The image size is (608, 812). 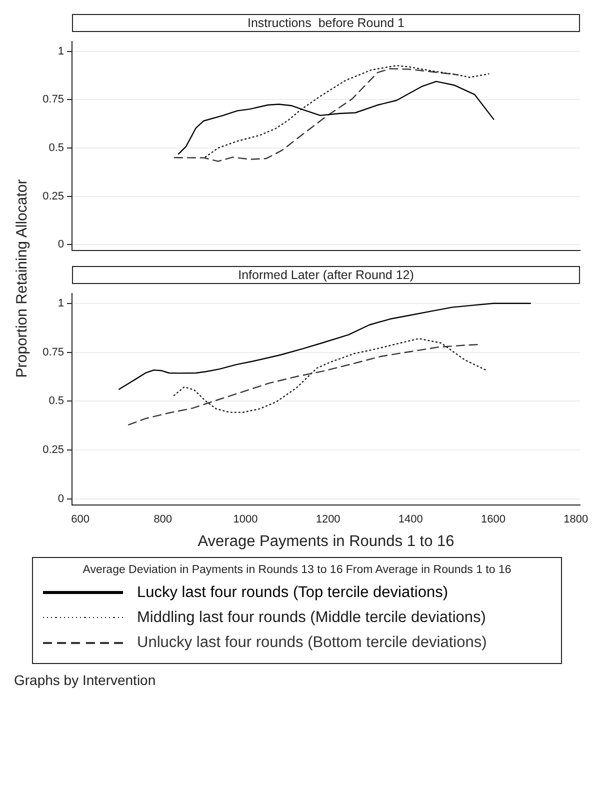 I want to click on x-tick-label: 1400, so click(x=410, y=519).